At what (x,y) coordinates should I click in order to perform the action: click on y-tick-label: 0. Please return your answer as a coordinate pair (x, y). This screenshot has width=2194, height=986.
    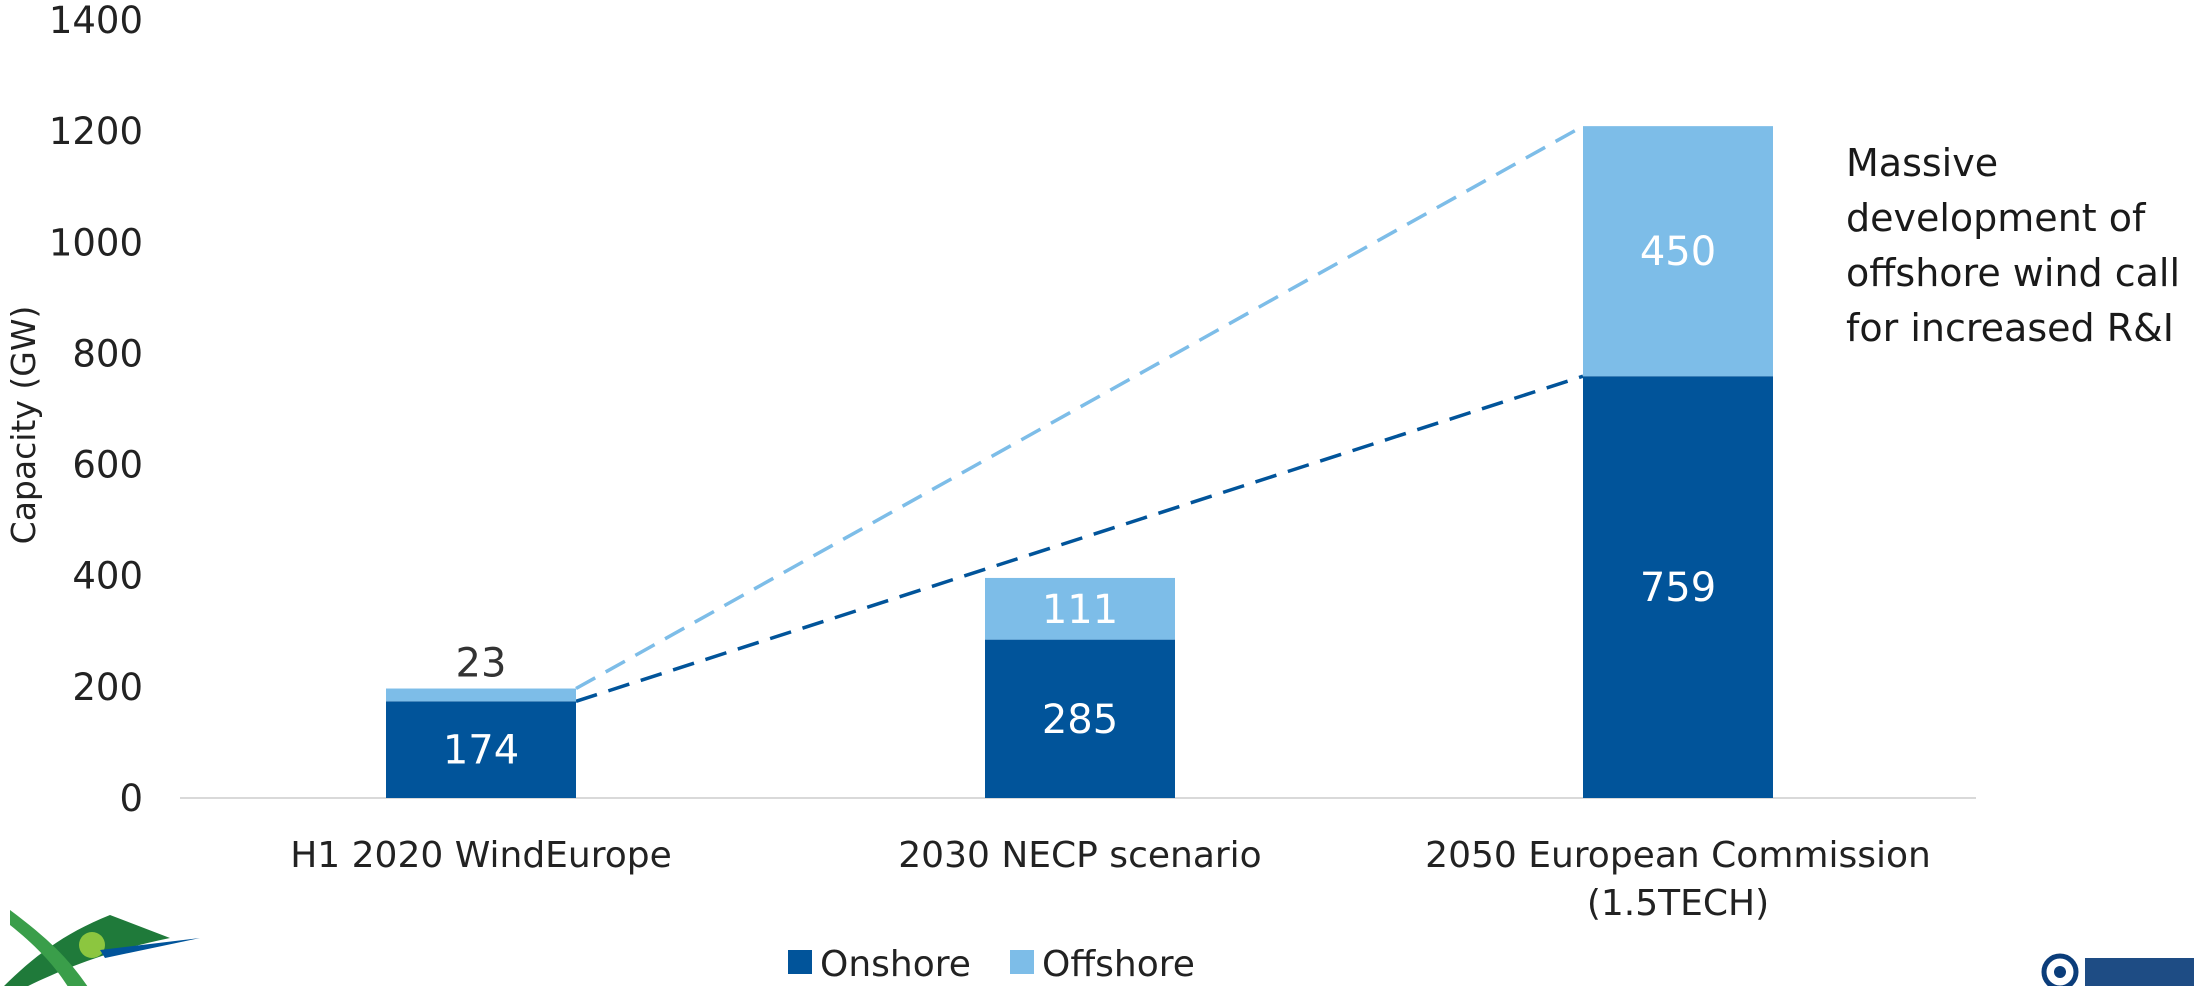
    Looking at the image, I should click on (131, 798).